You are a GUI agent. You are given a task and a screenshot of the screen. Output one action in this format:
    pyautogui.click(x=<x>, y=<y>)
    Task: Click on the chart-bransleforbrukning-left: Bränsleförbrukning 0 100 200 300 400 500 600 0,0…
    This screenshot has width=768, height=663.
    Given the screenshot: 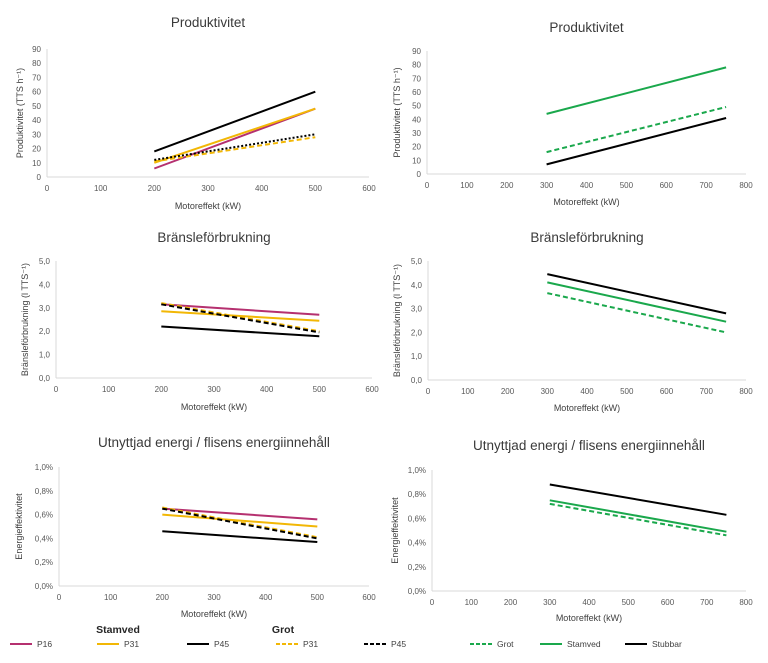 What is the action you would take?
    pyautogui.click(x=199, y=321)
    